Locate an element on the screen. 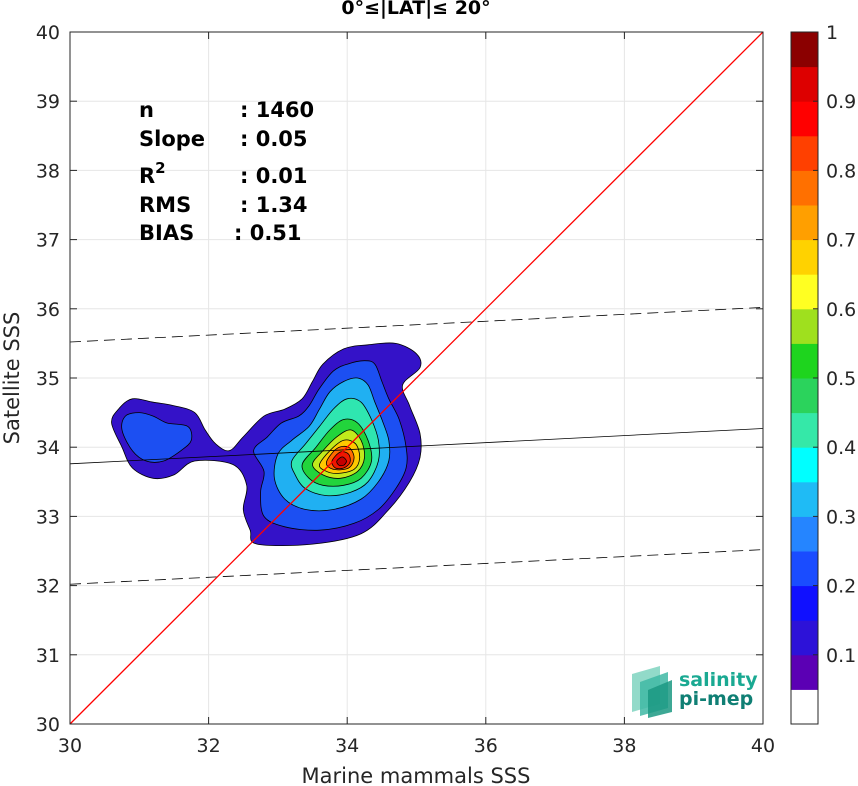 This screenshot has width=858, height=786. stat-label-1: Slope is located at coordinates (172, 139).